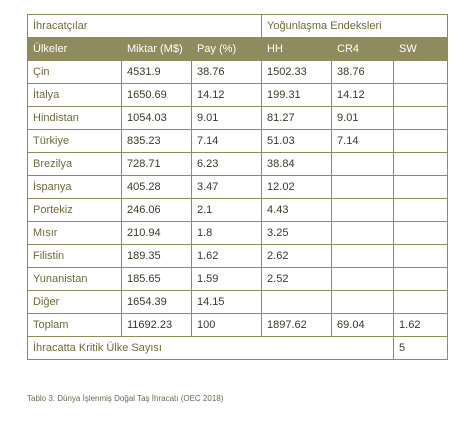 This screenshot has width=476, height=421. Describe the element at coordinates (297, 325) in the screenshot. I see `total-hh: 1897.62` at that location.